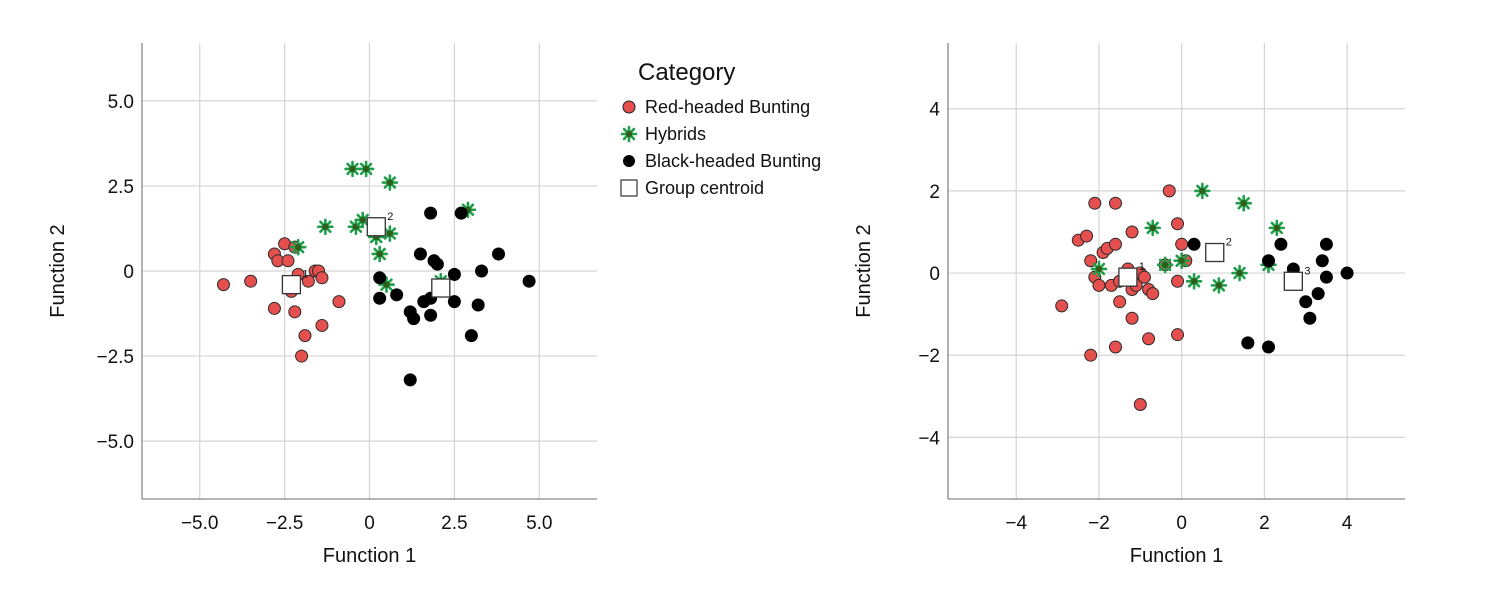  Describe the element at coordinates (454, 523) in the screenshot. I see `x-tick-label: 2.5` at that location.